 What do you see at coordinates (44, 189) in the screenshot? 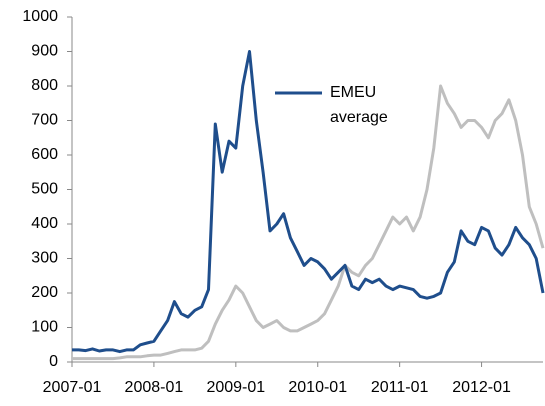
I see `y-tick-label: 500` at bounding box center [44, 189].